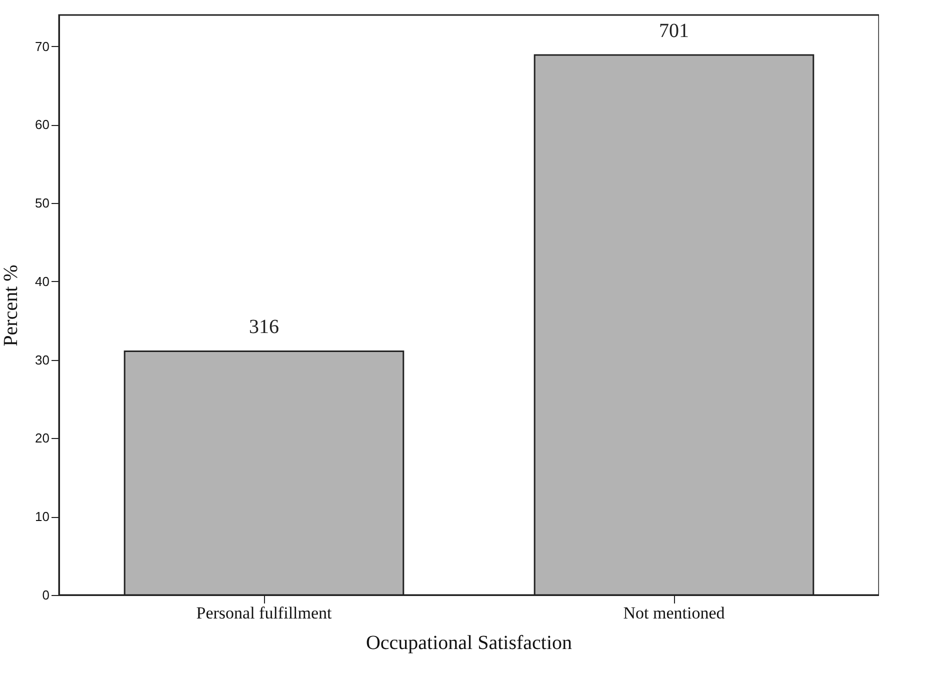  Describe the element at coordinates (264, 327) in the screenshot. I see `annotation: 316` at that location.